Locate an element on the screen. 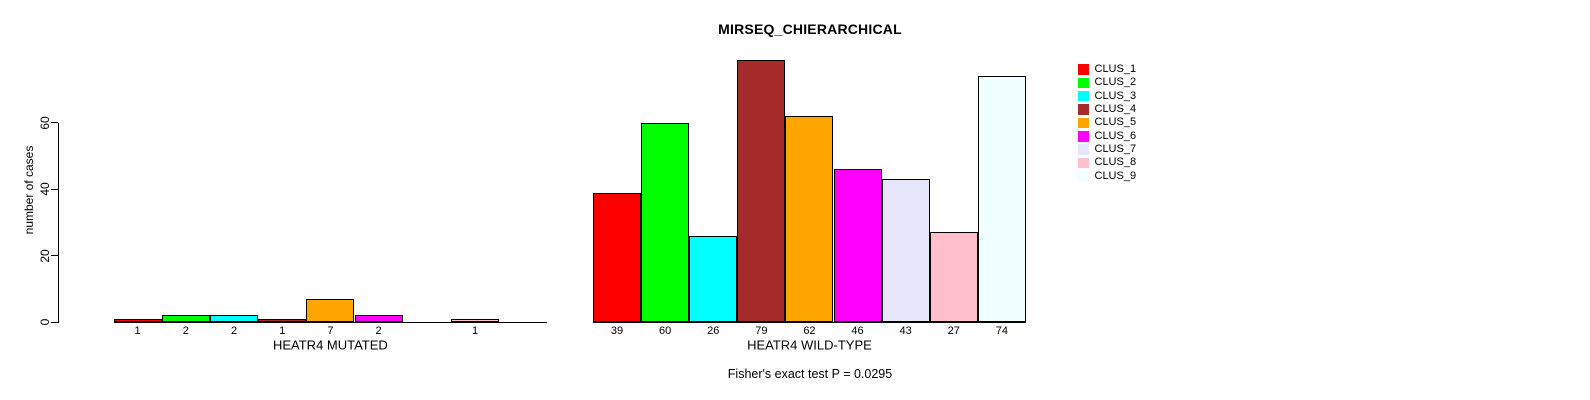 Image resolution: width=1590 pixels, height=400 pixels. legend-label: CLUS_6 is located at coordinates (1115, 135).